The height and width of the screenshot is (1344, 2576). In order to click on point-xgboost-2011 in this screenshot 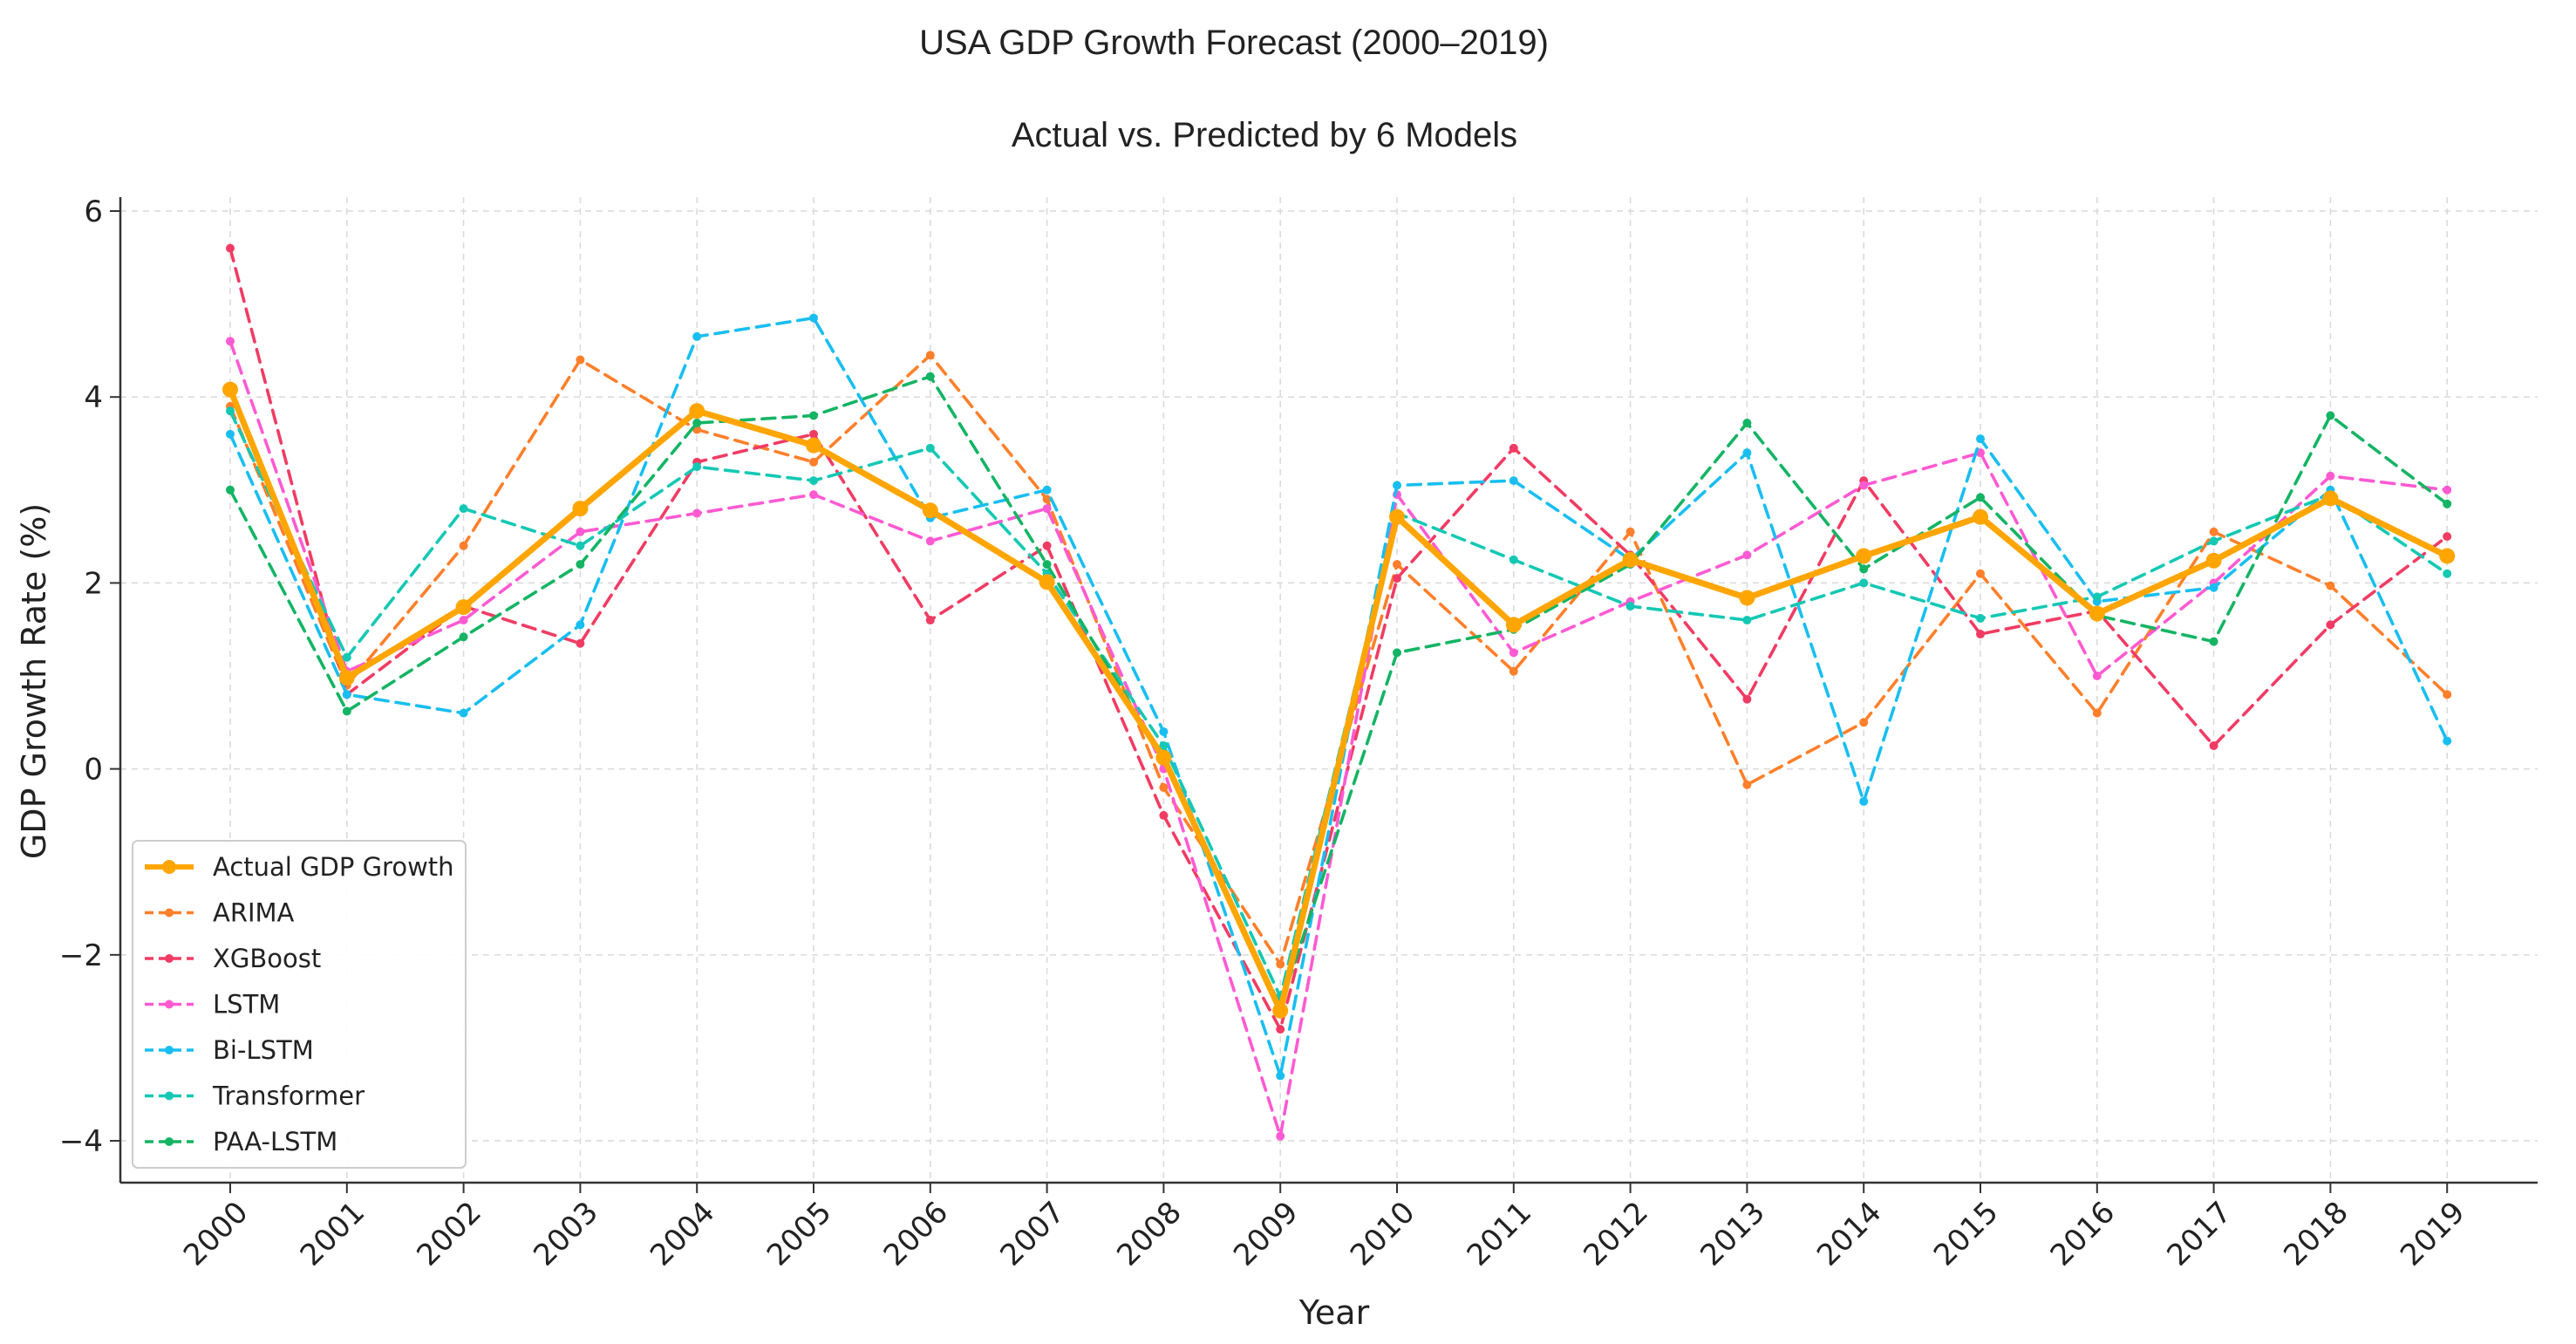, I will do `click(1514, 448)`.